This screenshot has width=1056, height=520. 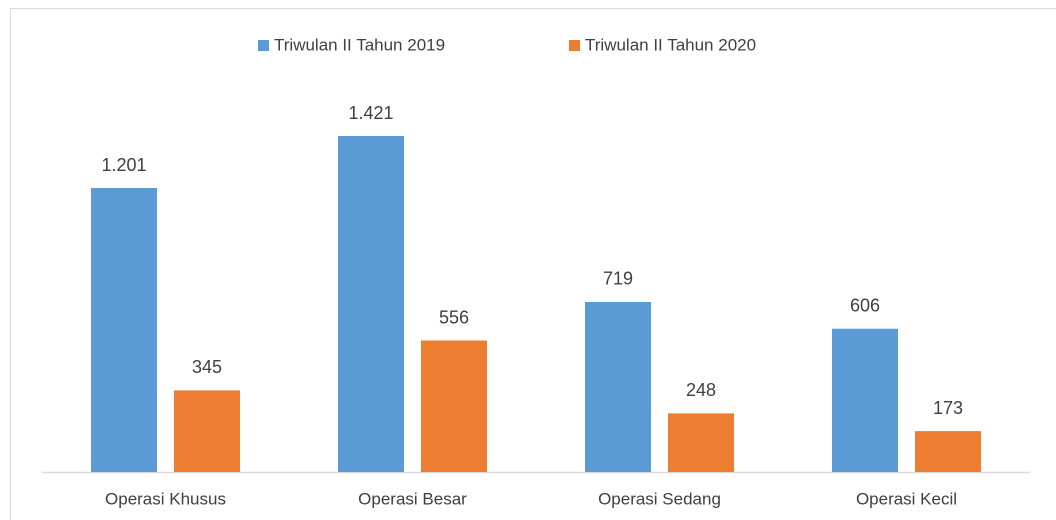 What do you see at coordinates (618, 279) in the screenshot?
I see `value-label: 719` at bounding box center [618, 279].